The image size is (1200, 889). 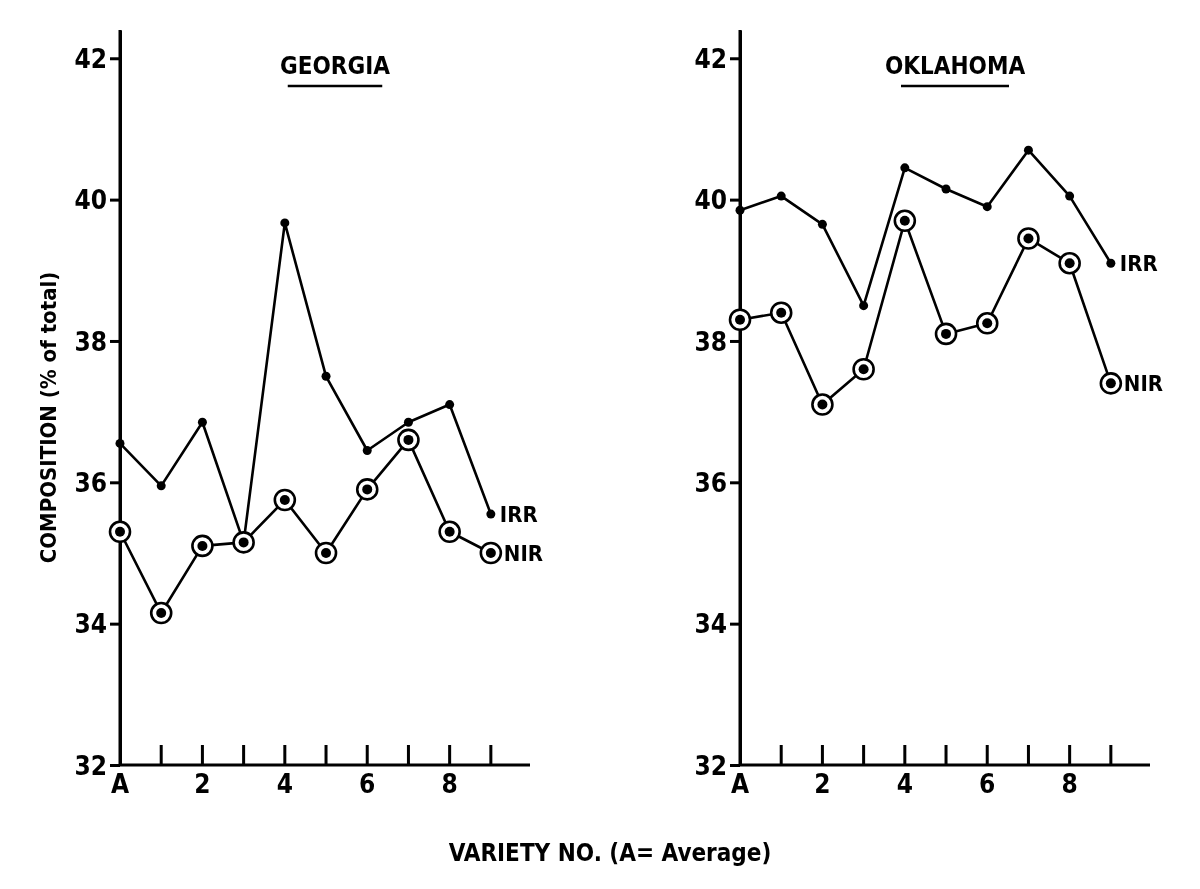 I want to click on text: OKLAHOMA, so click(x=955, y=66).